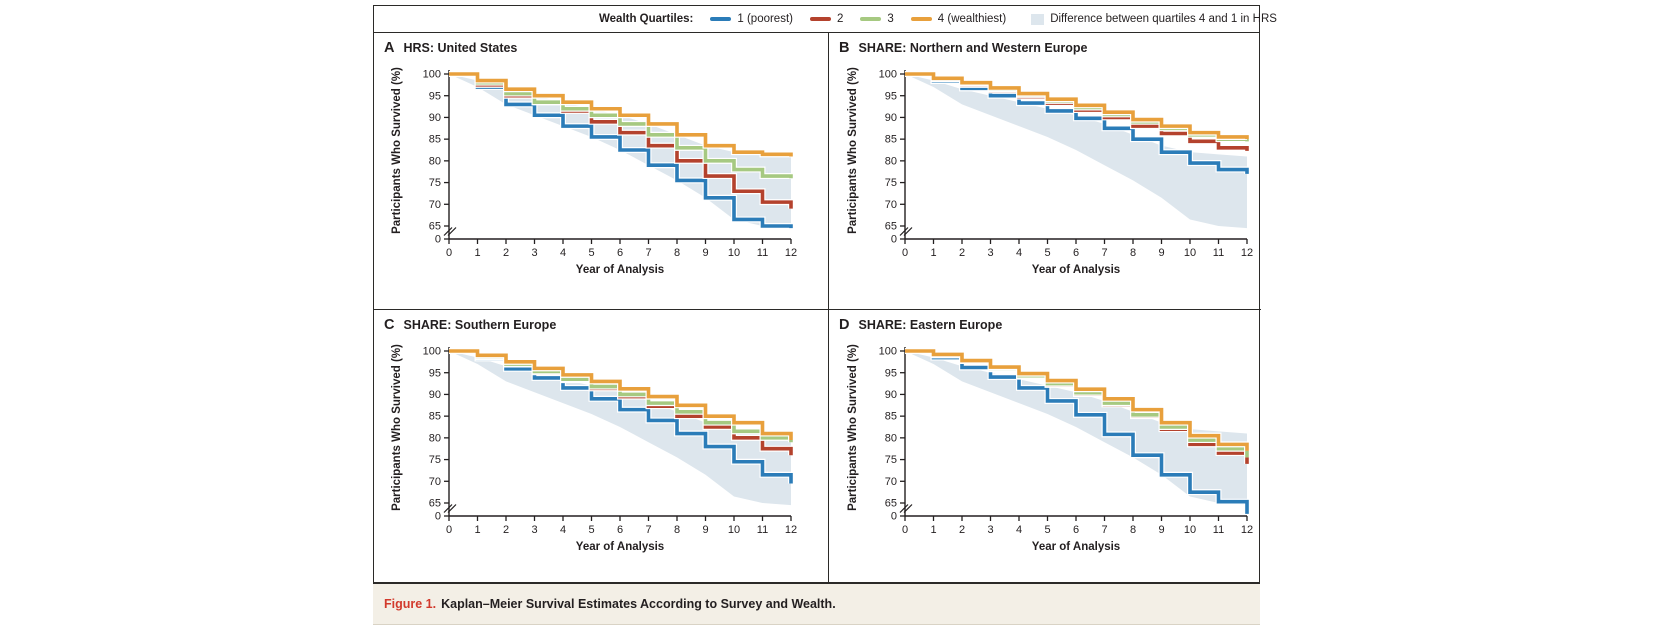 The image size is (1674, 630). I want to click on figure-caption-label: Figure 1., so click(410, 604).